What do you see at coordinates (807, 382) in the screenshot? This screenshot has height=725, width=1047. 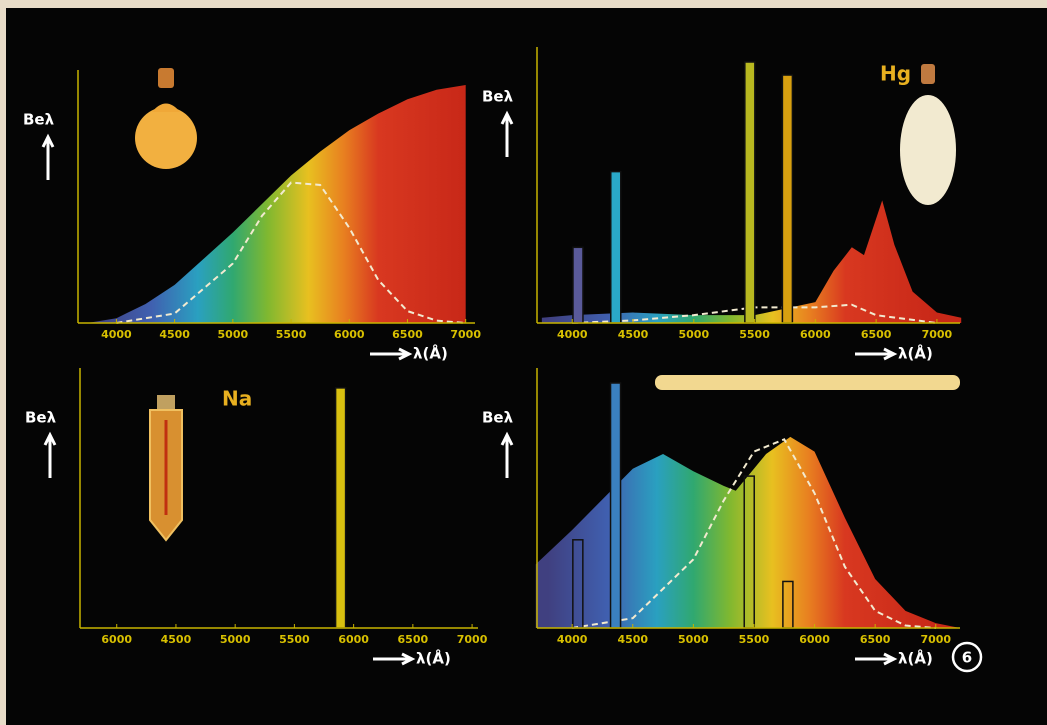 I see `fluorescent-tube` at bounding box center [807, 382].